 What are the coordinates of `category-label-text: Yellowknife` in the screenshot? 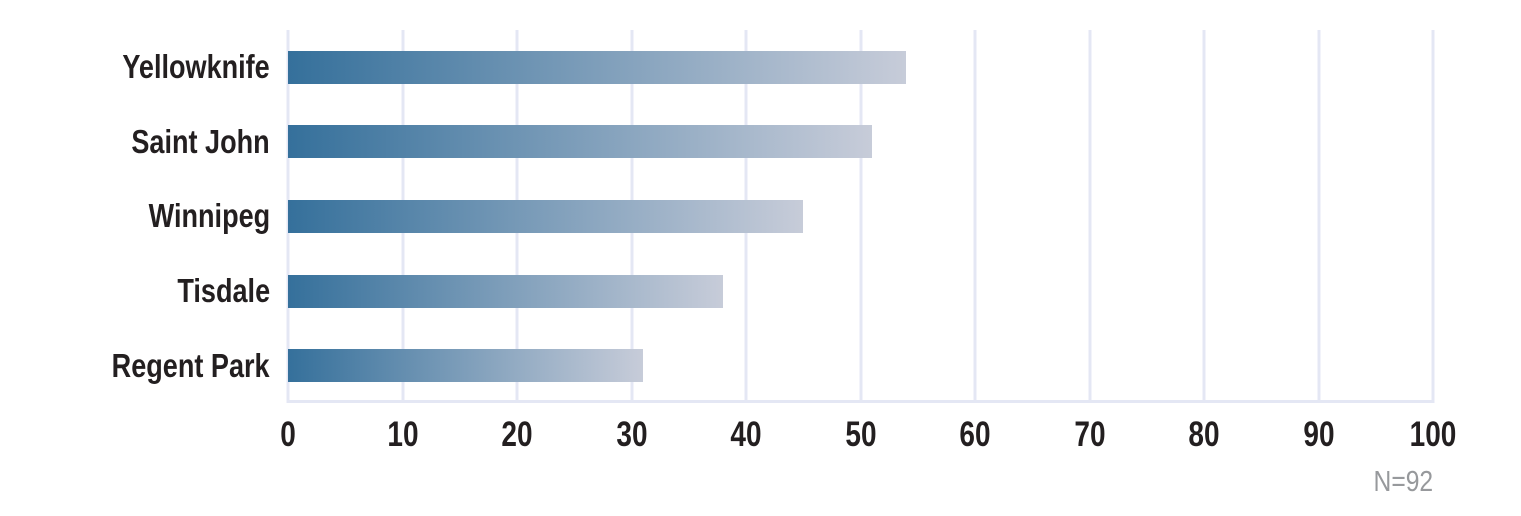 It's located at (196, 67).